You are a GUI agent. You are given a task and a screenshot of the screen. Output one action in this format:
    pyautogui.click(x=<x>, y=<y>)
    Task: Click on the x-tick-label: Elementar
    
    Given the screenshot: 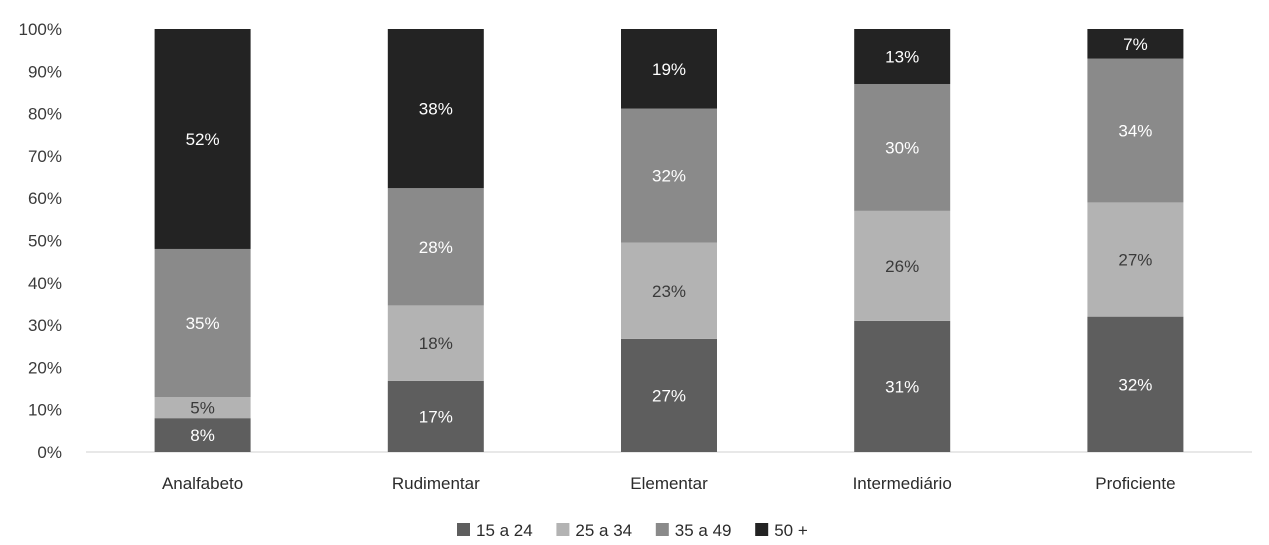 What is the action you would take?
    pyautogui.click(x=669, y=483)
    